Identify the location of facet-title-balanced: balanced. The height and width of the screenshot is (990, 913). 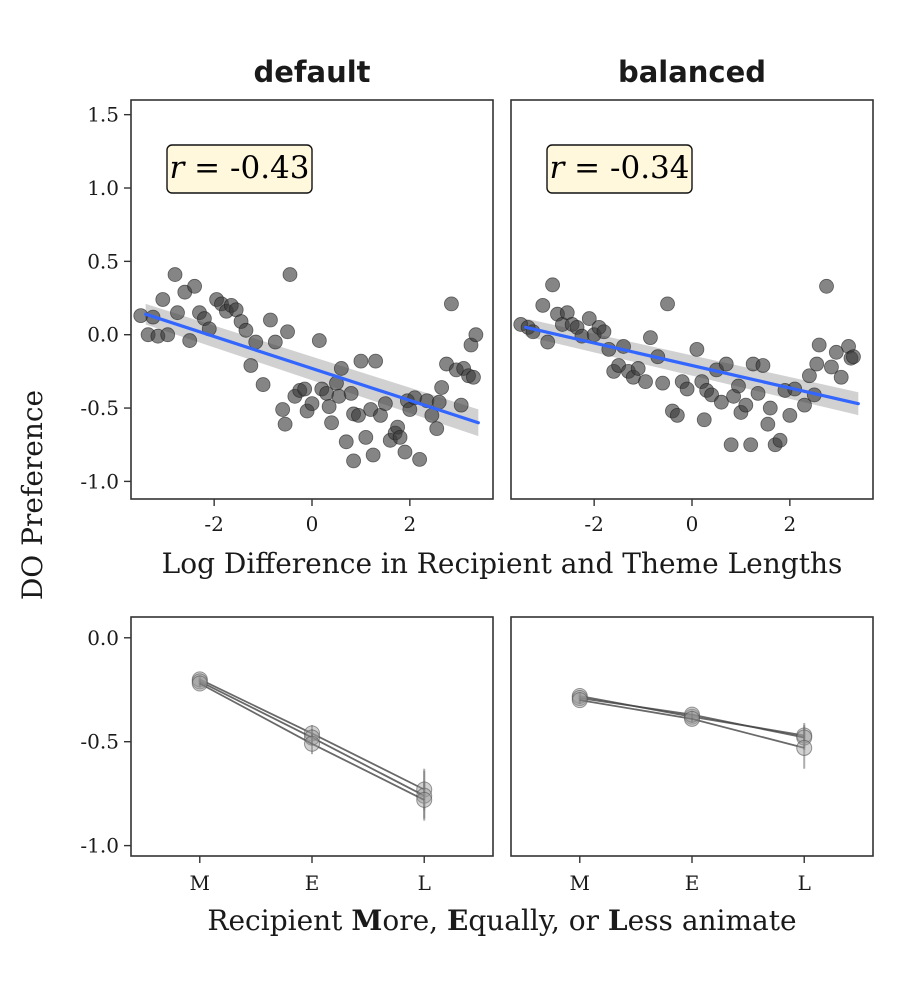
(692, 72).